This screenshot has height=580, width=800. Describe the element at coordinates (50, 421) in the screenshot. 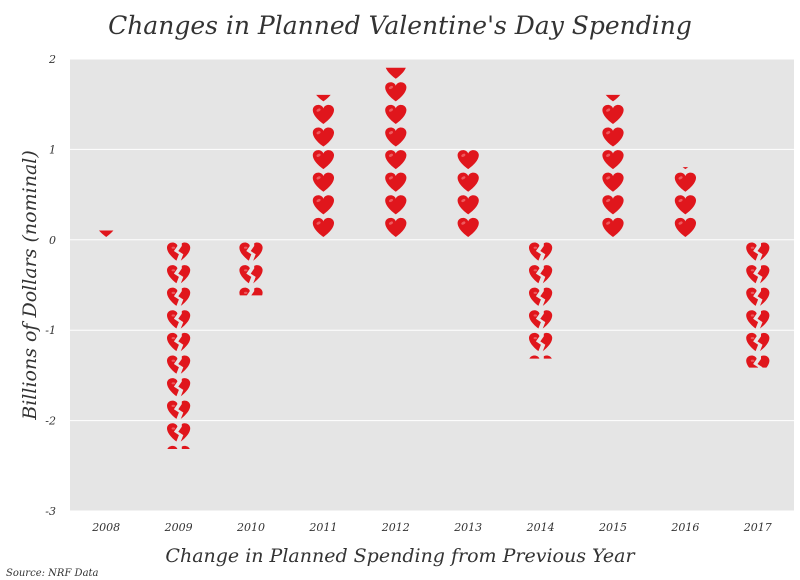

I see `y-tick-label: -2` at that location.